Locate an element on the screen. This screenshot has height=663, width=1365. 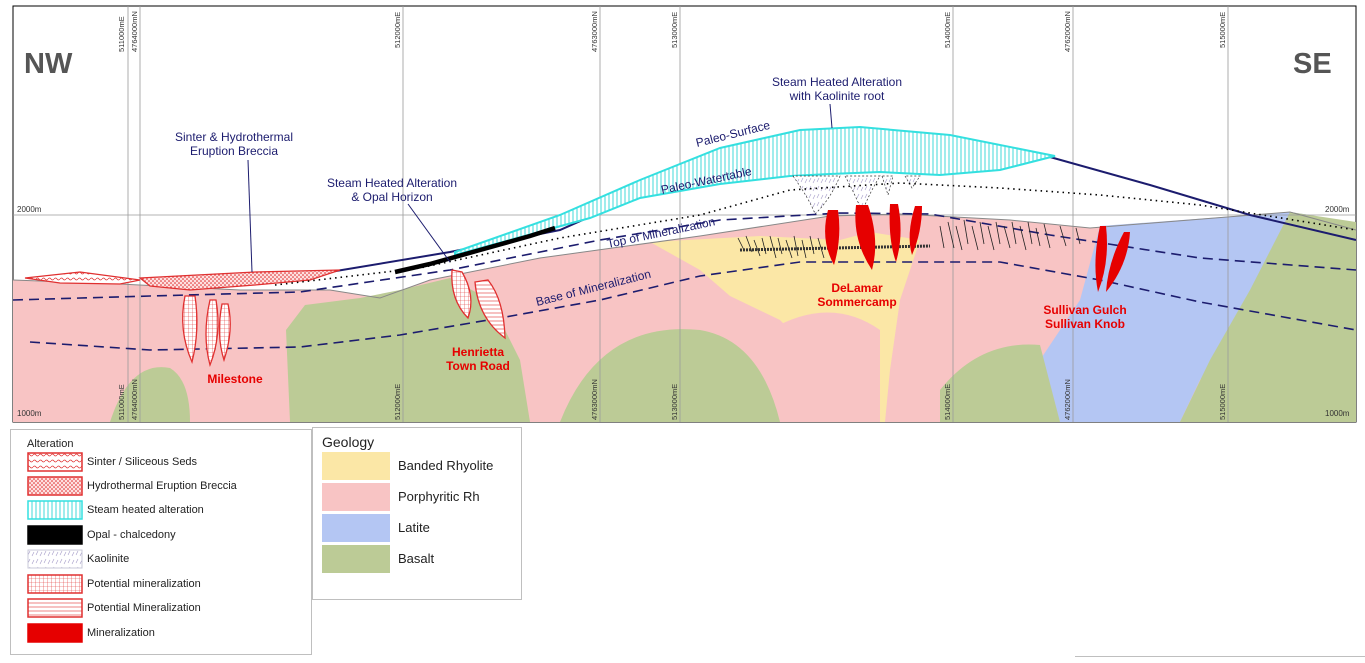
latite-swatch is located at coordinates (356, 528).